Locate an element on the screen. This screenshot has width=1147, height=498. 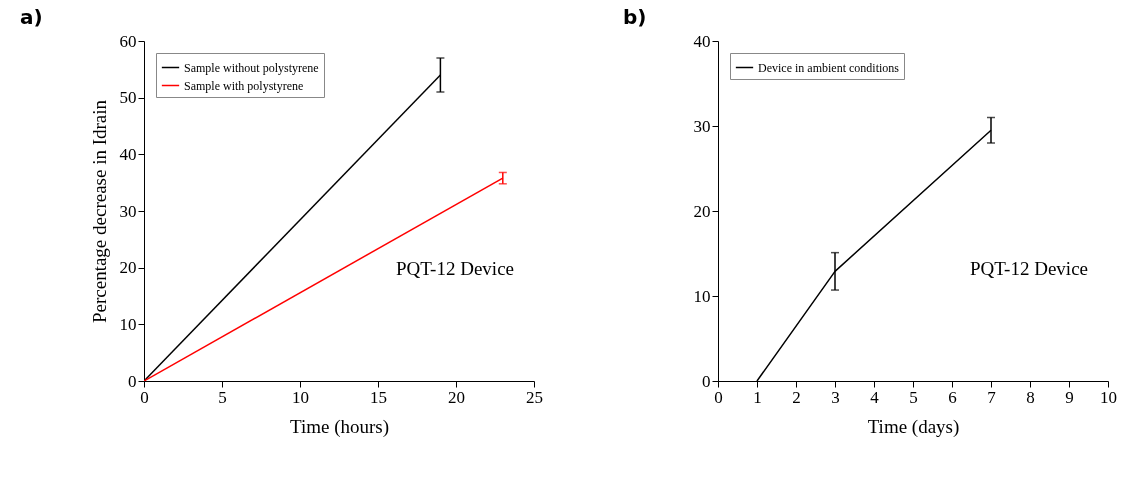
legend-label: Sample with polystyrene is located at coordinates (244, 85).